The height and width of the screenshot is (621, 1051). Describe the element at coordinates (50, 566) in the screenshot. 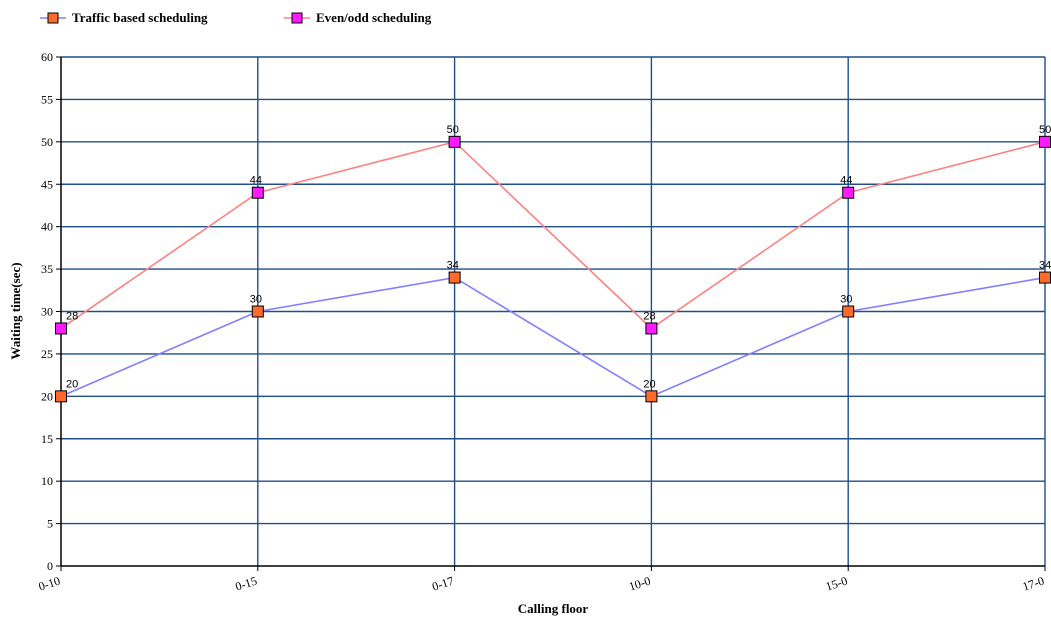

I see `y-tick-label: 0` at that location.